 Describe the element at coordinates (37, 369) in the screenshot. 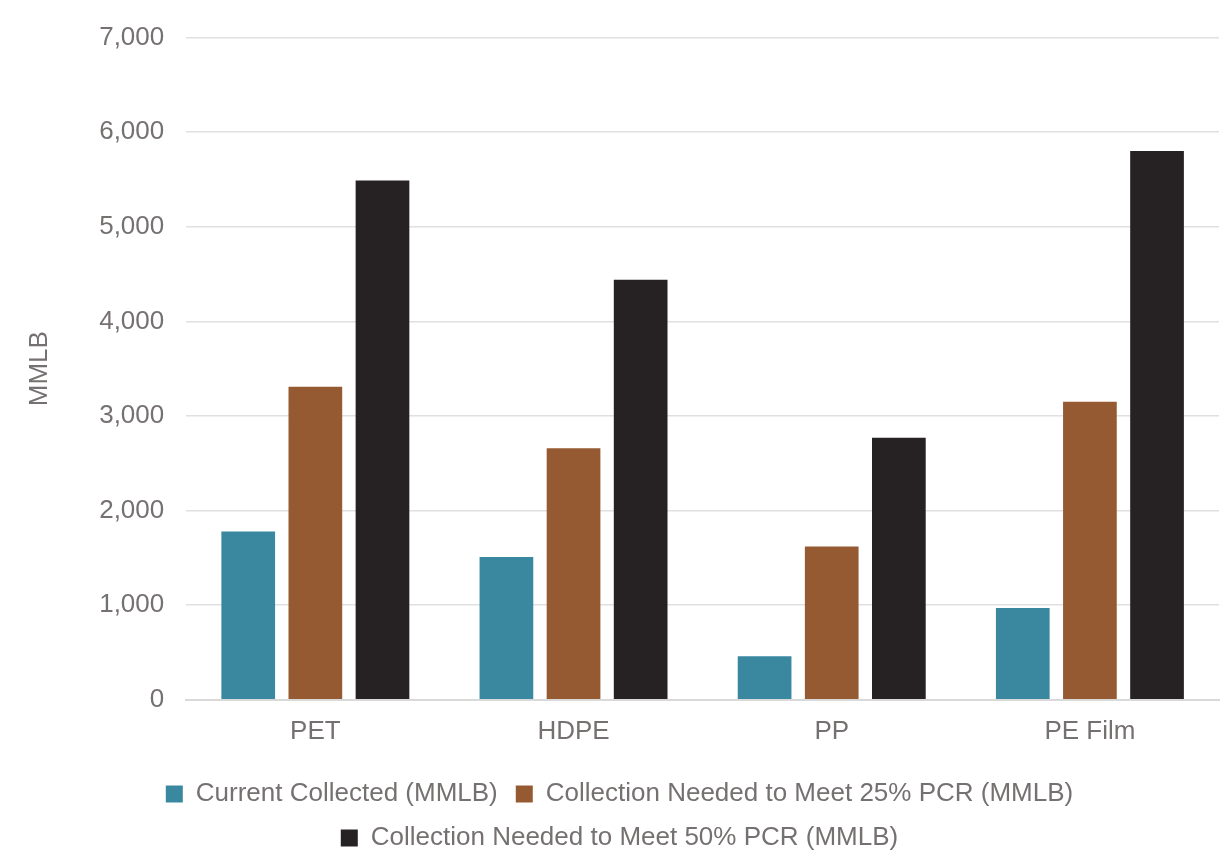

I see `y-axis-title: MMLB` at that location.